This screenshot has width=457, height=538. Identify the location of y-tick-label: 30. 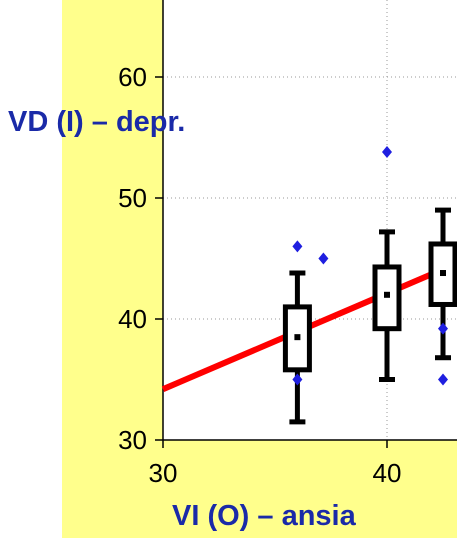
(132, 440).